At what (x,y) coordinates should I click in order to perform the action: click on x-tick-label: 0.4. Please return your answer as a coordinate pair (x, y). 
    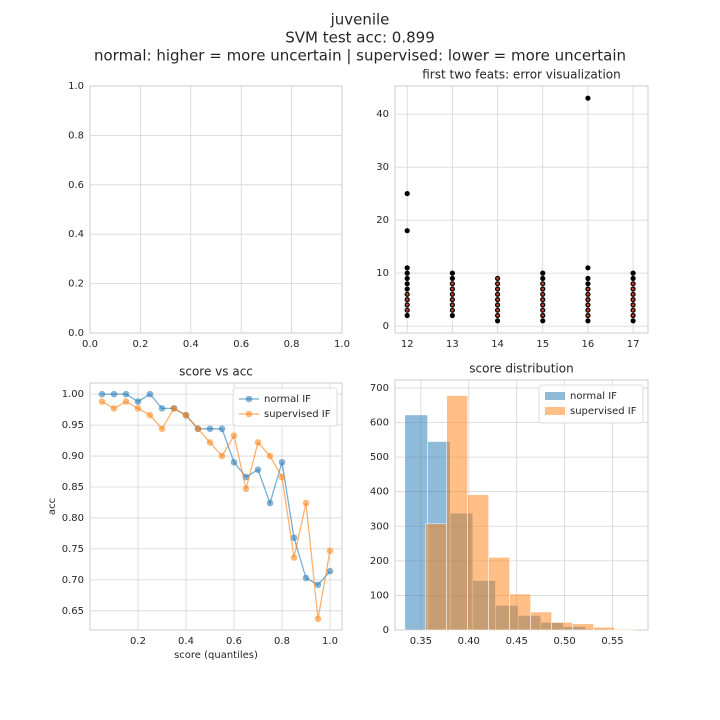
    Looking at the image, I should click on (191, 344).